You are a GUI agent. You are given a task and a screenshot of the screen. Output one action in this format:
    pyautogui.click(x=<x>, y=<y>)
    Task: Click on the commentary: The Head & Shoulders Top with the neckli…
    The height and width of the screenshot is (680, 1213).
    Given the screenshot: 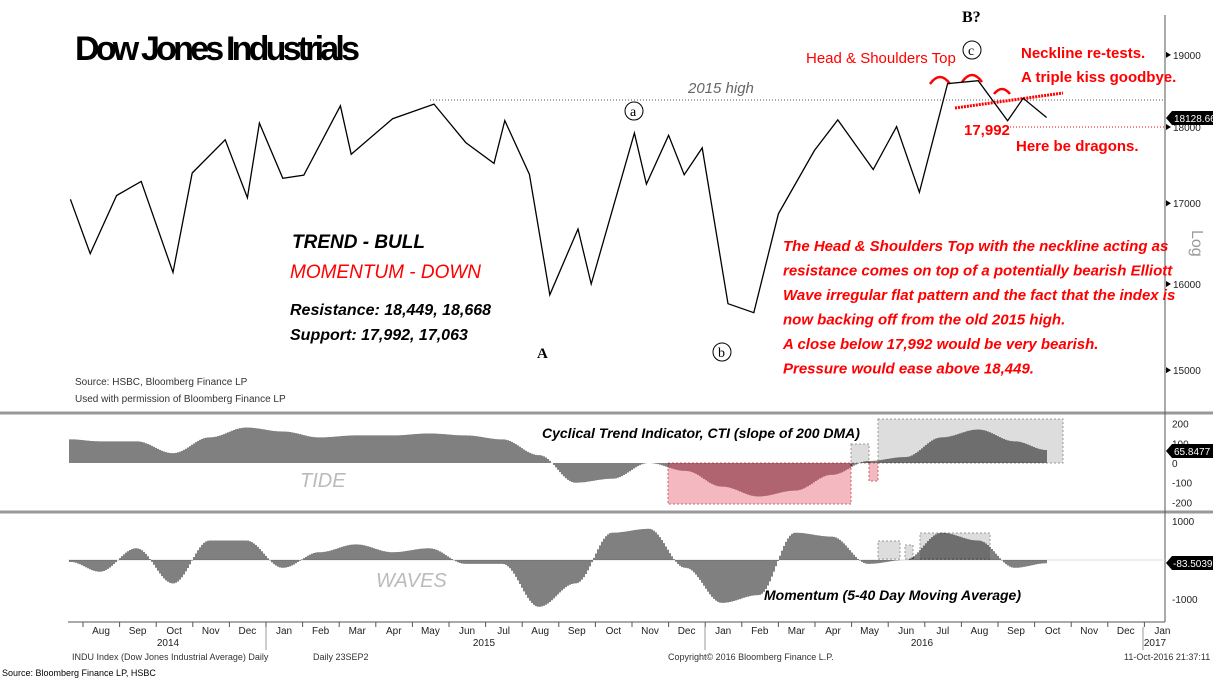 What is the action you would take?
    pyautogui.click(x=978, y=308)
    